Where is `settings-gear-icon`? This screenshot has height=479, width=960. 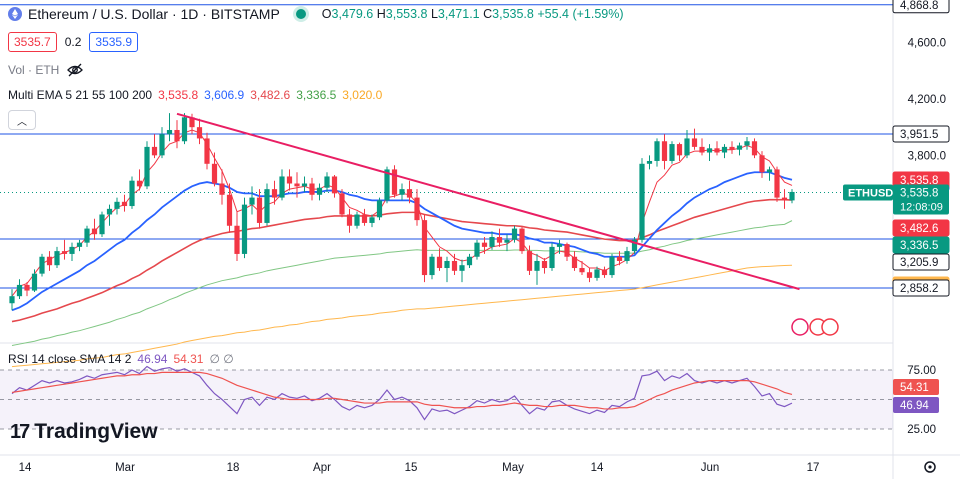 settings-gear-icon is located at coordinates (930, 467).